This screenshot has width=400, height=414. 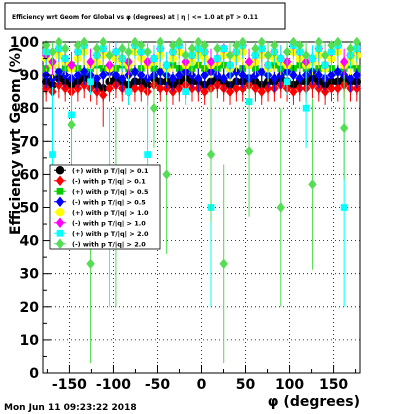 I want to click on y-tick-label: 20, so click(x=30, y=308).